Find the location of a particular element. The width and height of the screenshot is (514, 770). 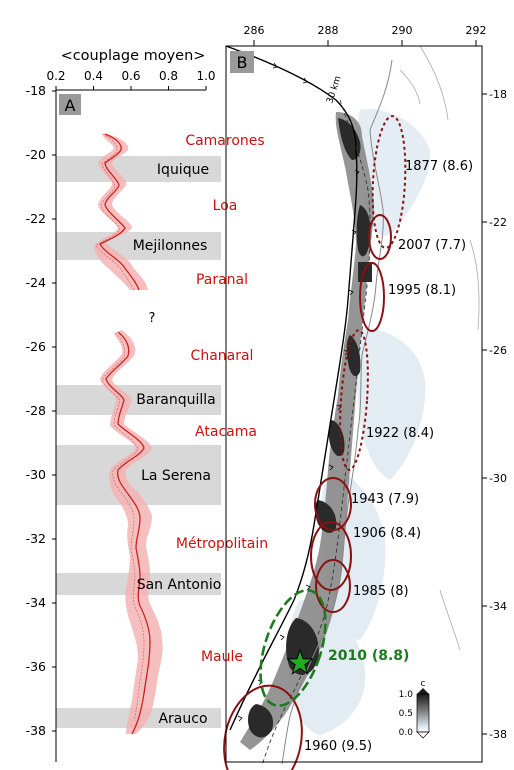

epicenter-star-icon is located at coordinates (300, 661).